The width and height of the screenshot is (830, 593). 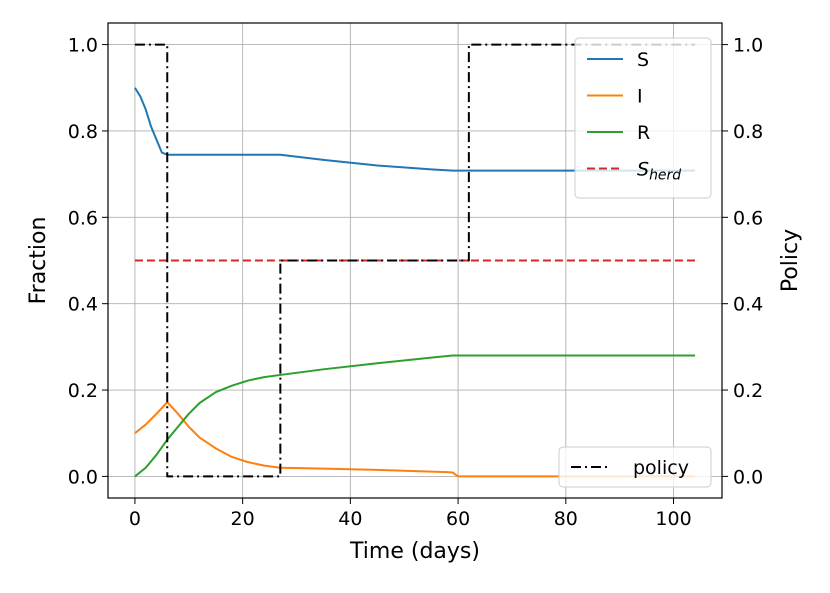 I want to click on y-axis-label: Fraction, so click(x=38, y=261).